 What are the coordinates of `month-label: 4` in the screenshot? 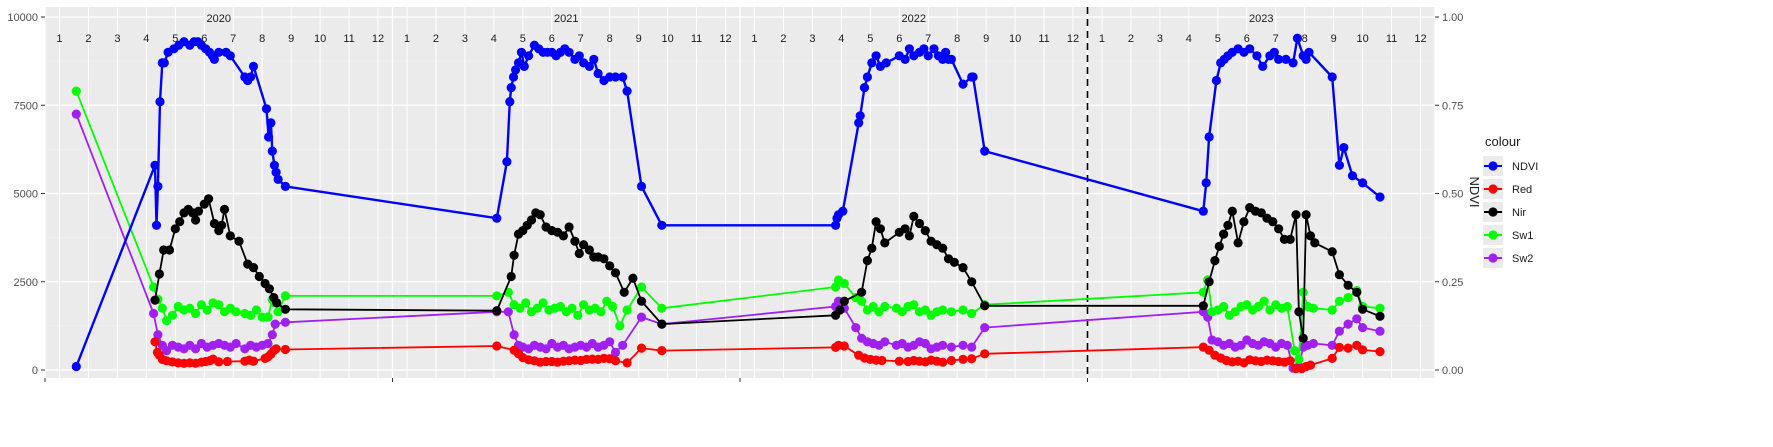 It's located at (494, 39).